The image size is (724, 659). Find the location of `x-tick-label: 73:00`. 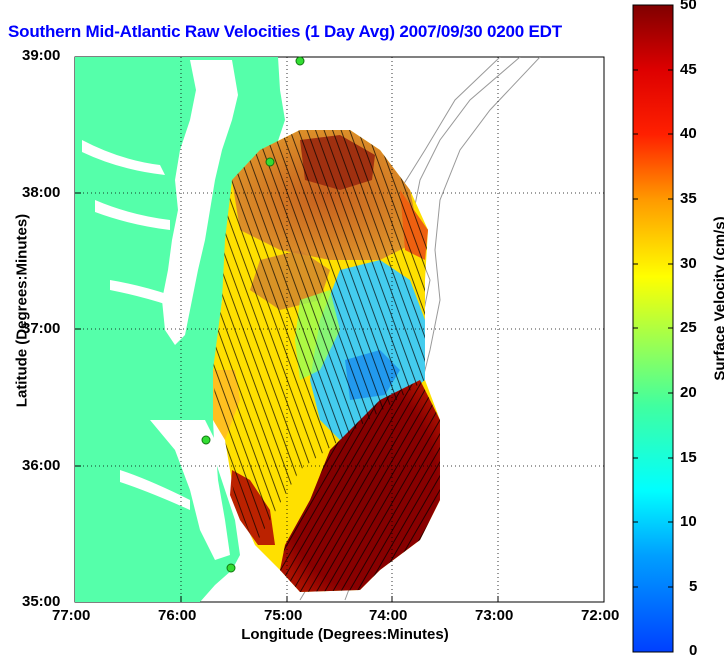

x-tick-label: 73:00 is located at coordinates (494, 615).